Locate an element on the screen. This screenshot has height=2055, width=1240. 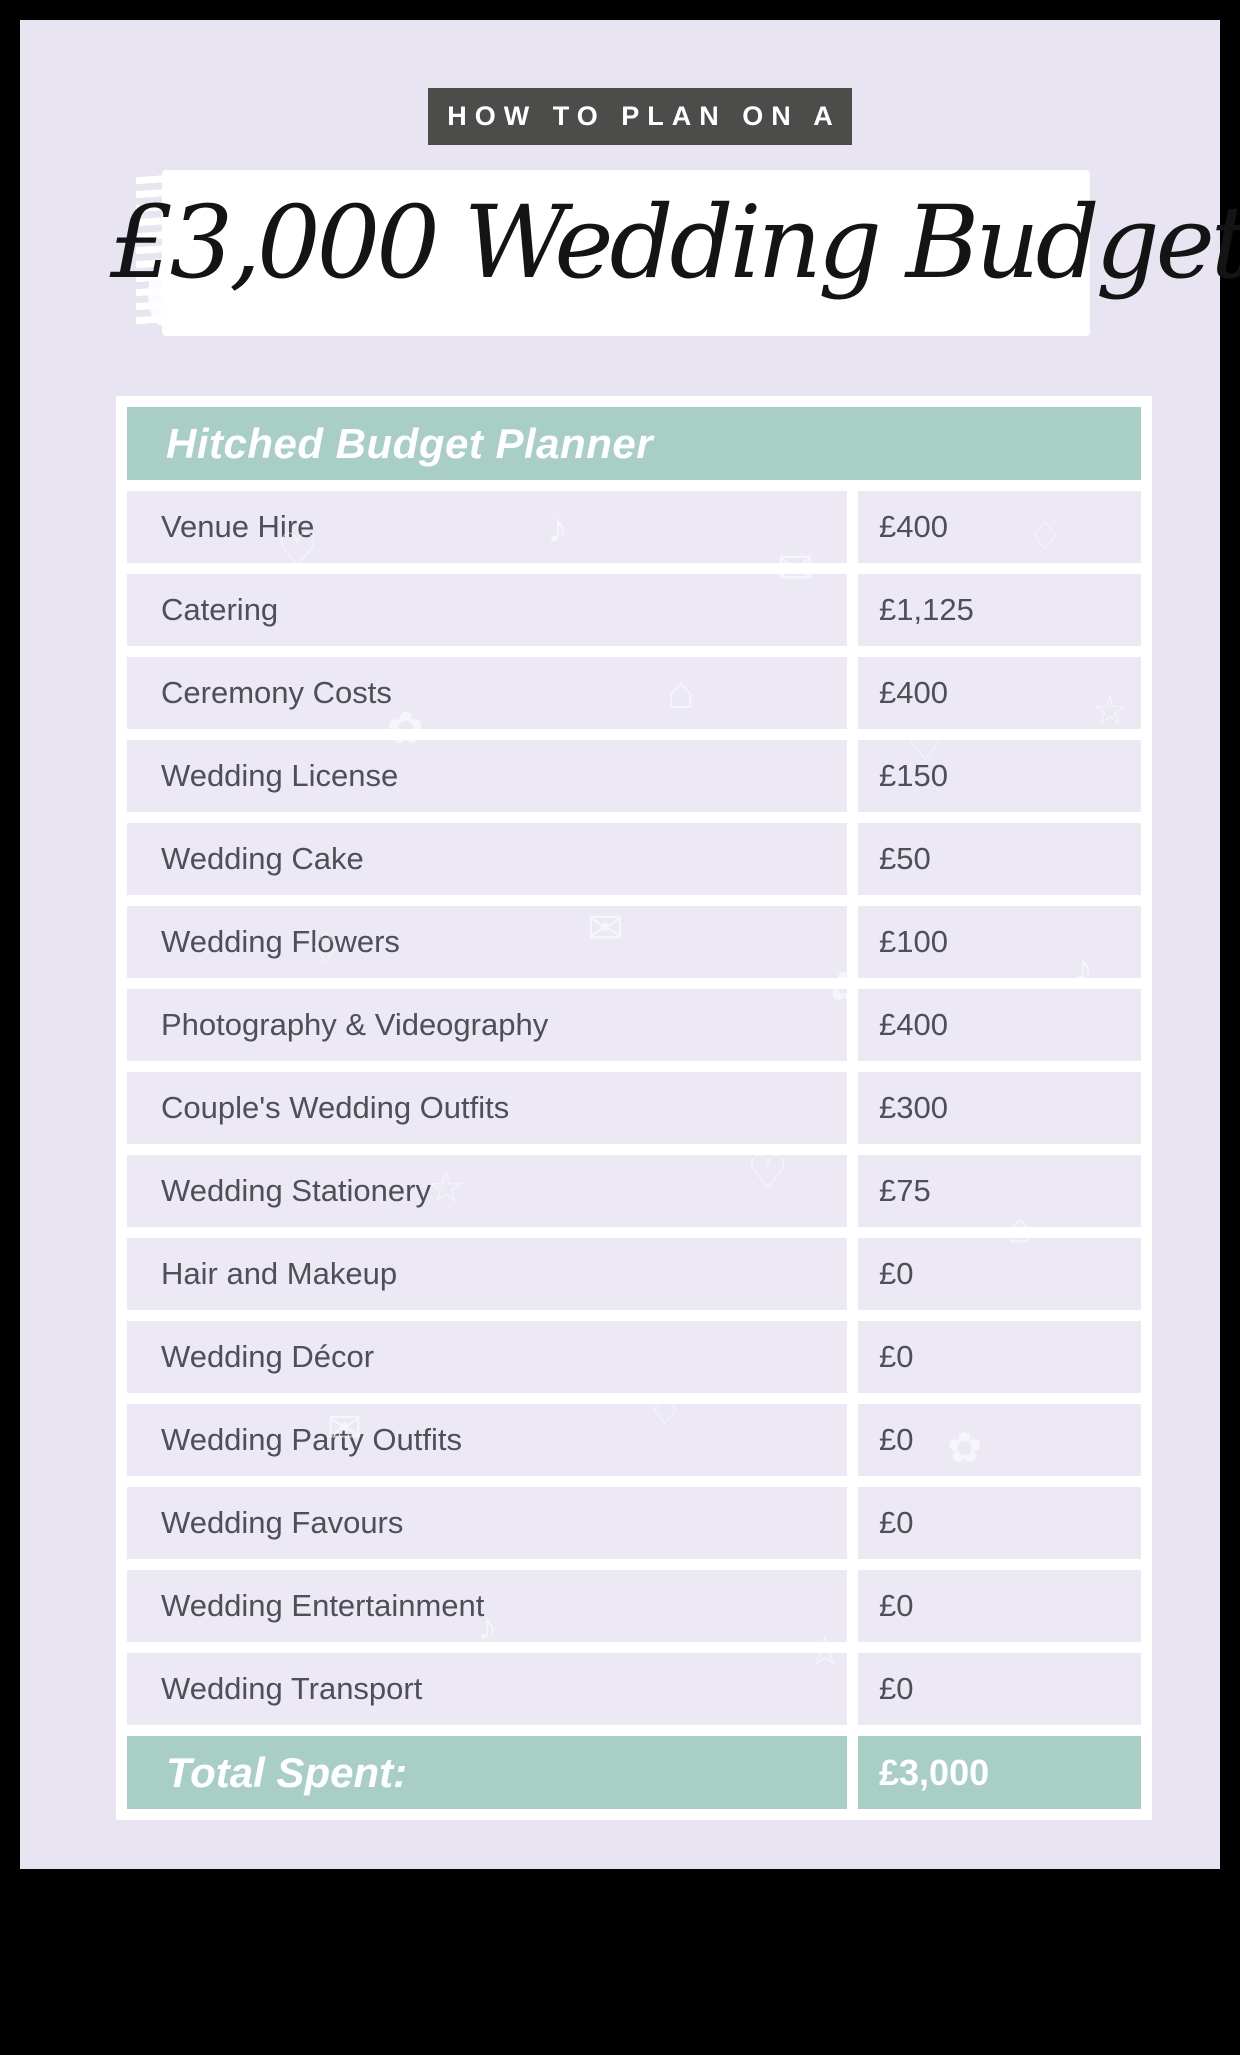
budget-item-label: Wedding Favours is located at coordinates (487, 1523).